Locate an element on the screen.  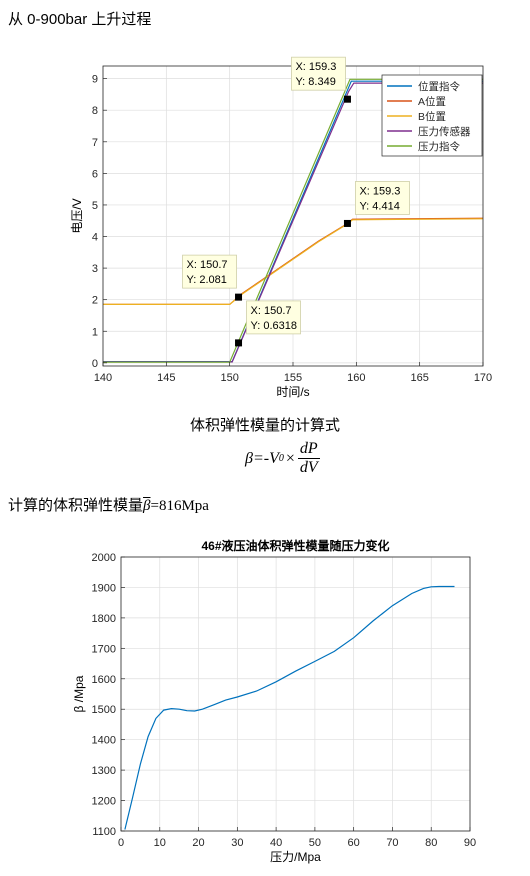
y-tick-label: 1100 is located at coordinates (104, 832).